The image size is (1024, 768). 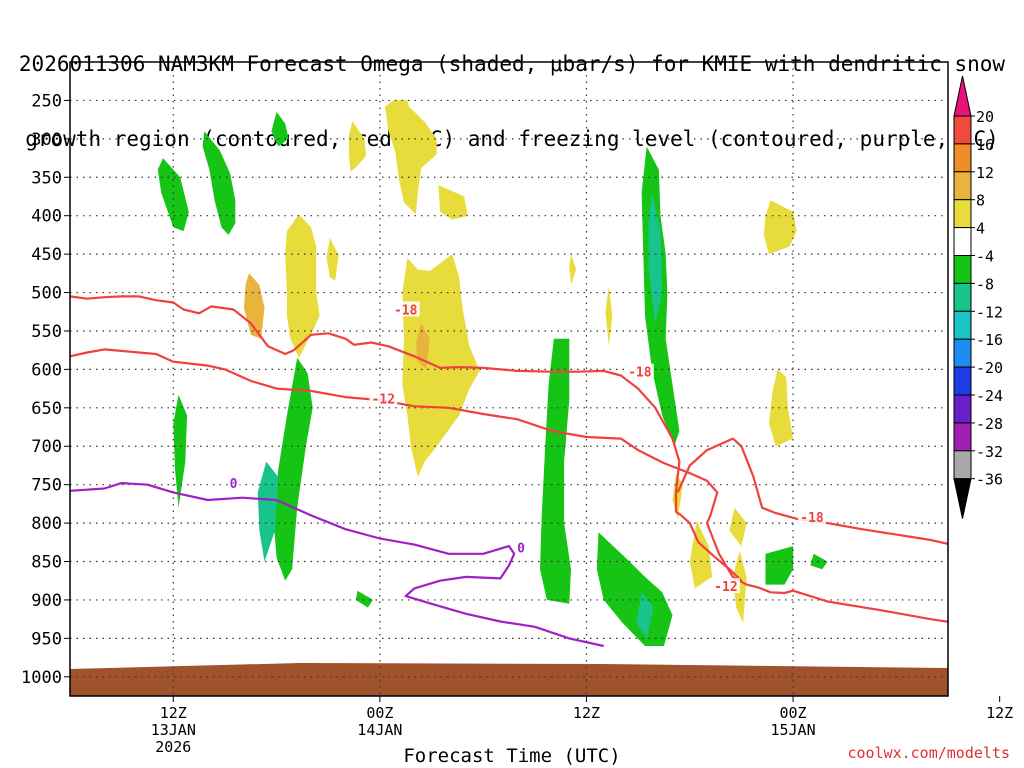 I want to click on y-tick-label-300: 300, so click(x=46, y=140).